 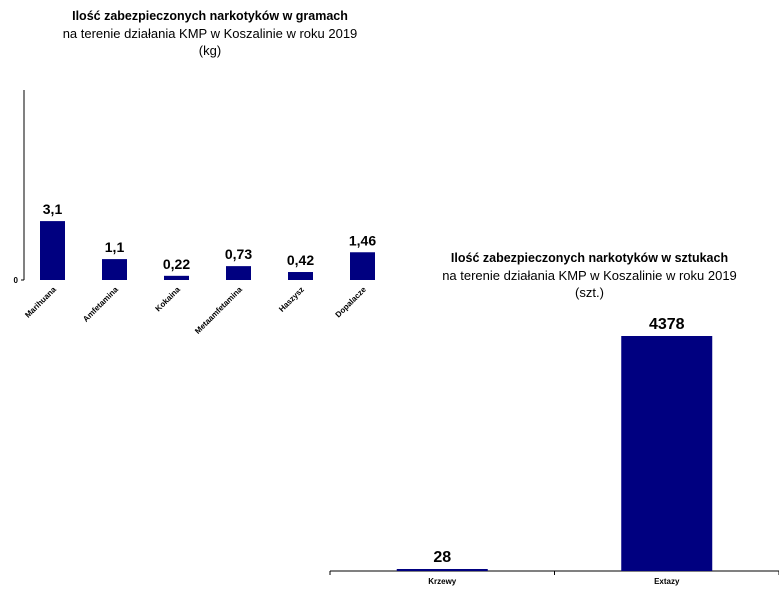 I want to click on chart1-data-label-0: 3,1, so click(x=53, y=209).